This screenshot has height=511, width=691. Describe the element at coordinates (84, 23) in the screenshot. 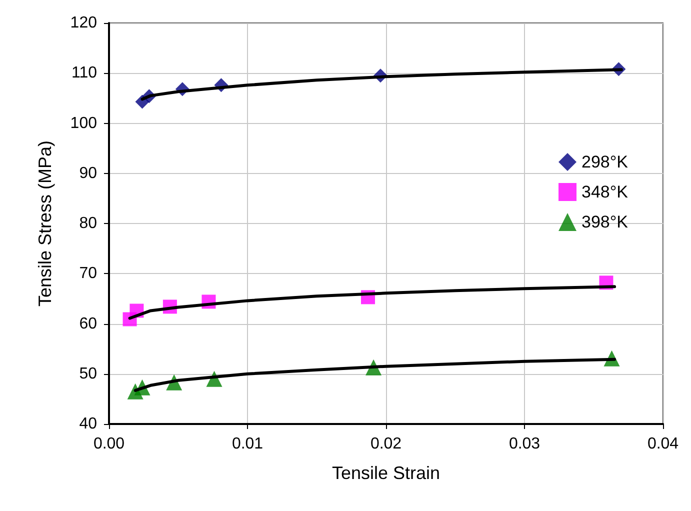

I see `y-tick-label: 120` at that location.